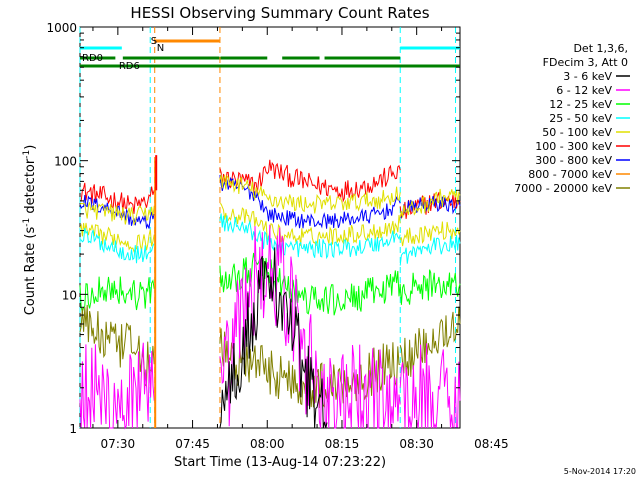  Describe the element at coordinates (154, 41) in the screenshot. I see `saa-label: S` at that location.